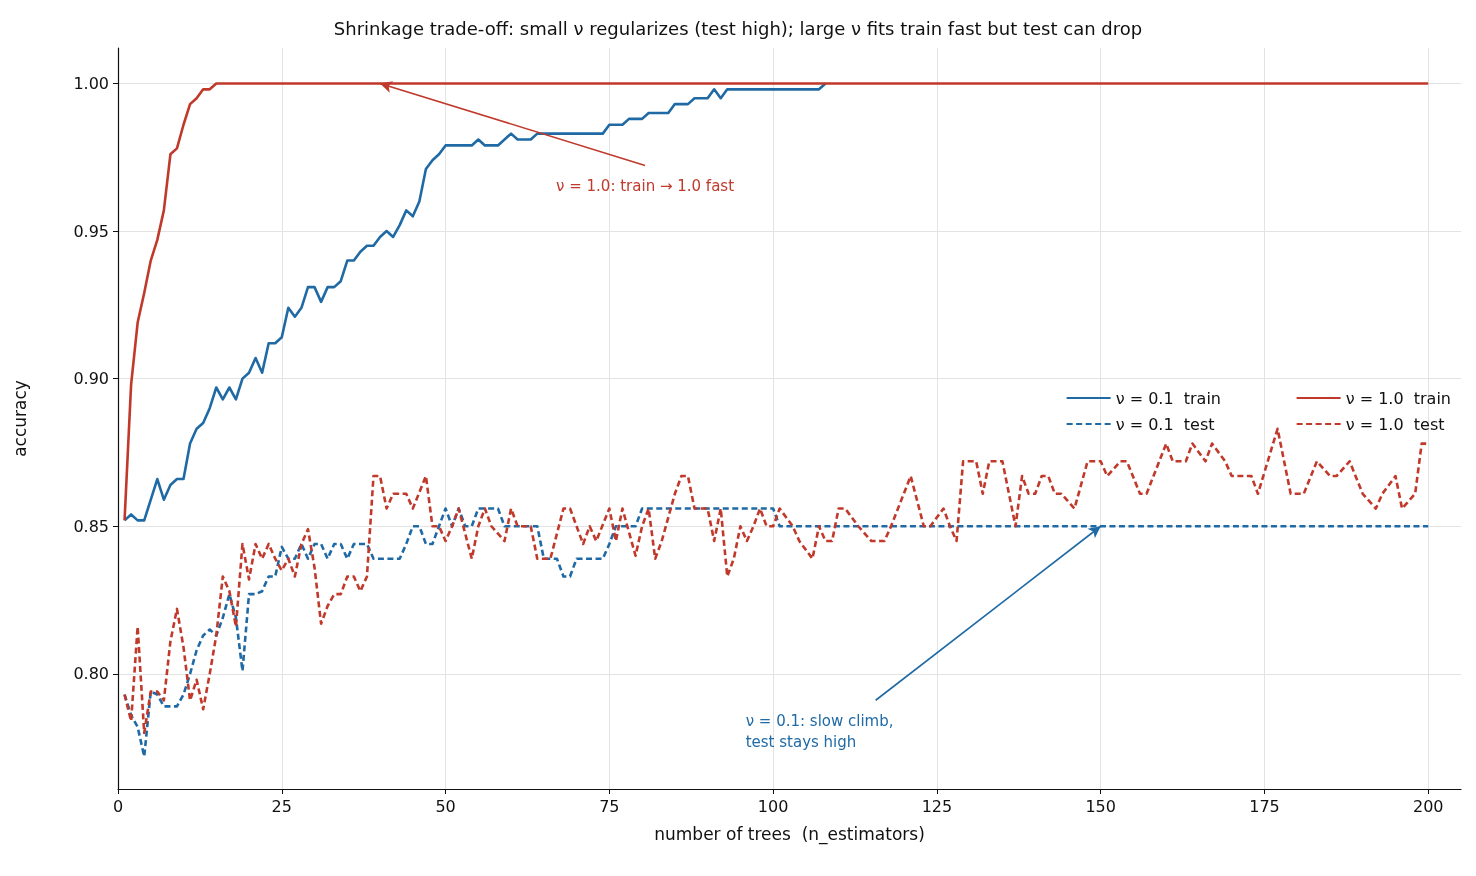 The width and height of the screenshot is (1476, 876). I want to click on legend-label: ν = 0.1 test, so click(1165, 424).